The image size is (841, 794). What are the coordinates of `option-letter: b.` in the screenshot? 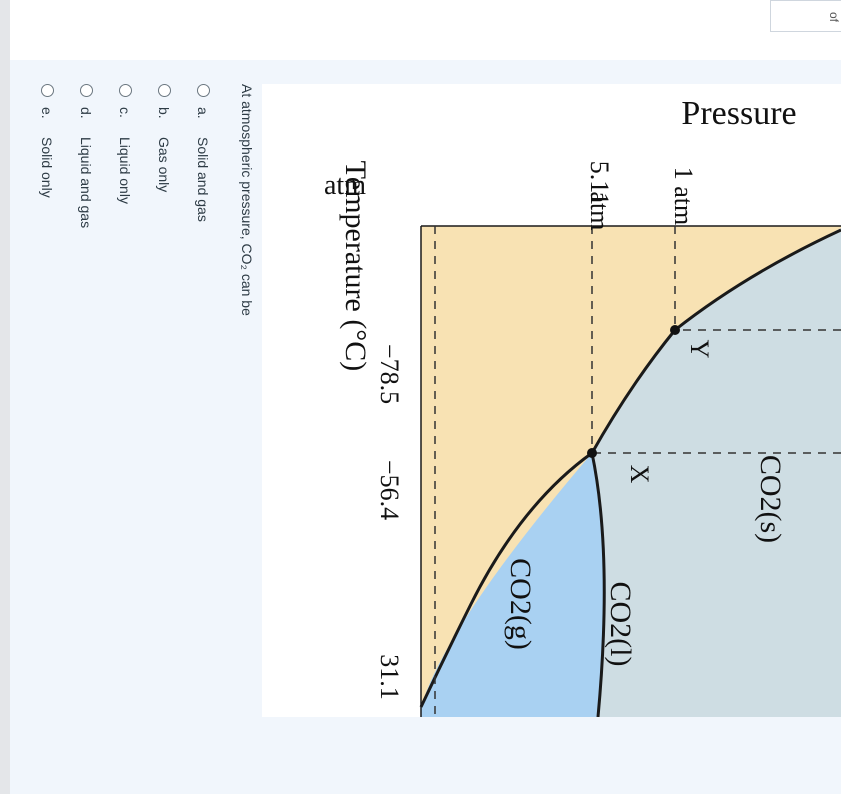 It's located at (164, 113).